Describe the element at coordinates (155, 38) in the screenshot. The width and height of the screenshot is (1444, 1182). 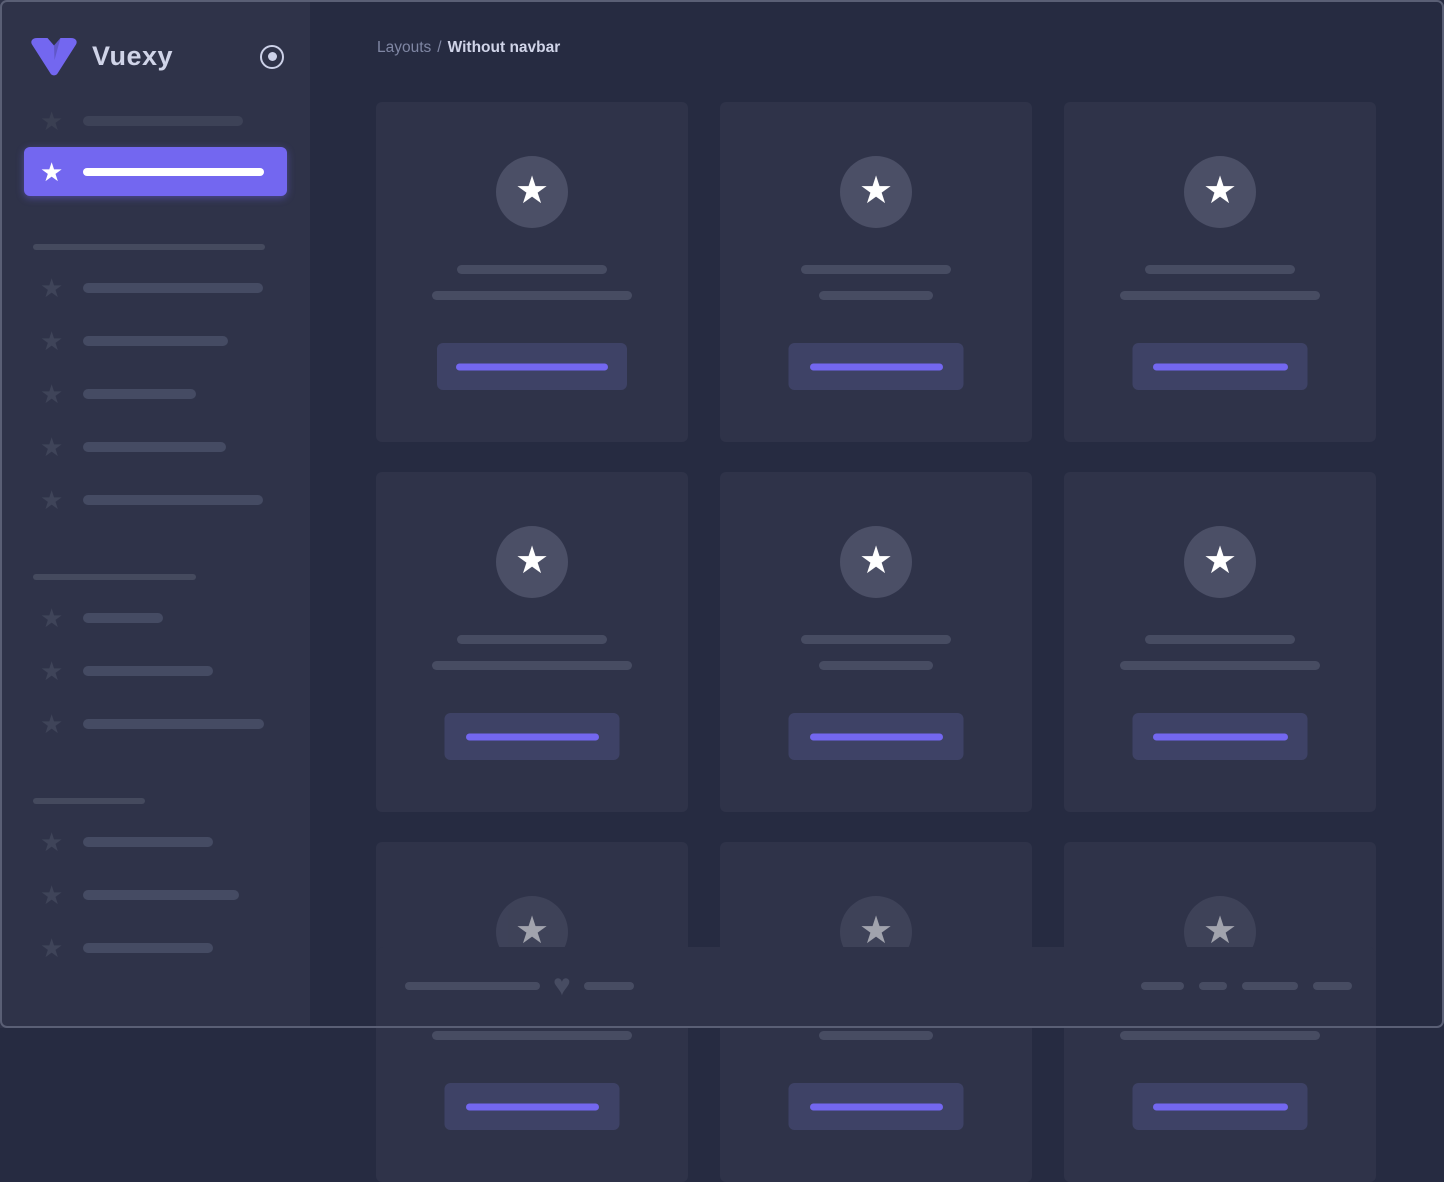
I see `sidebar-header: Vuexy` at that location.